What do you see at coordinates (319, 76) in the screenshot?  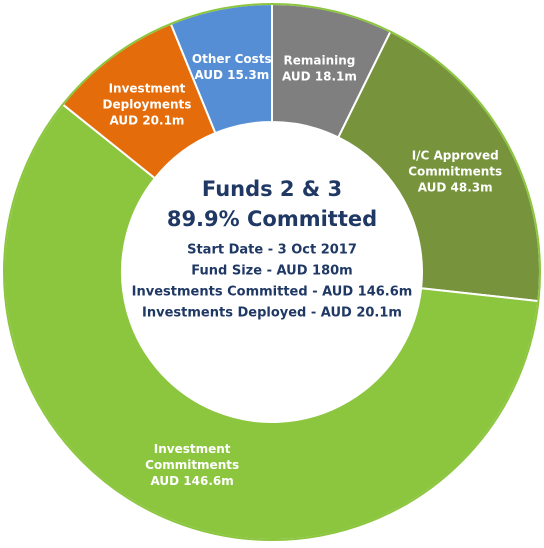 I see `segment-value-label: AUD 18.1m` at bounding box center [319, 76].